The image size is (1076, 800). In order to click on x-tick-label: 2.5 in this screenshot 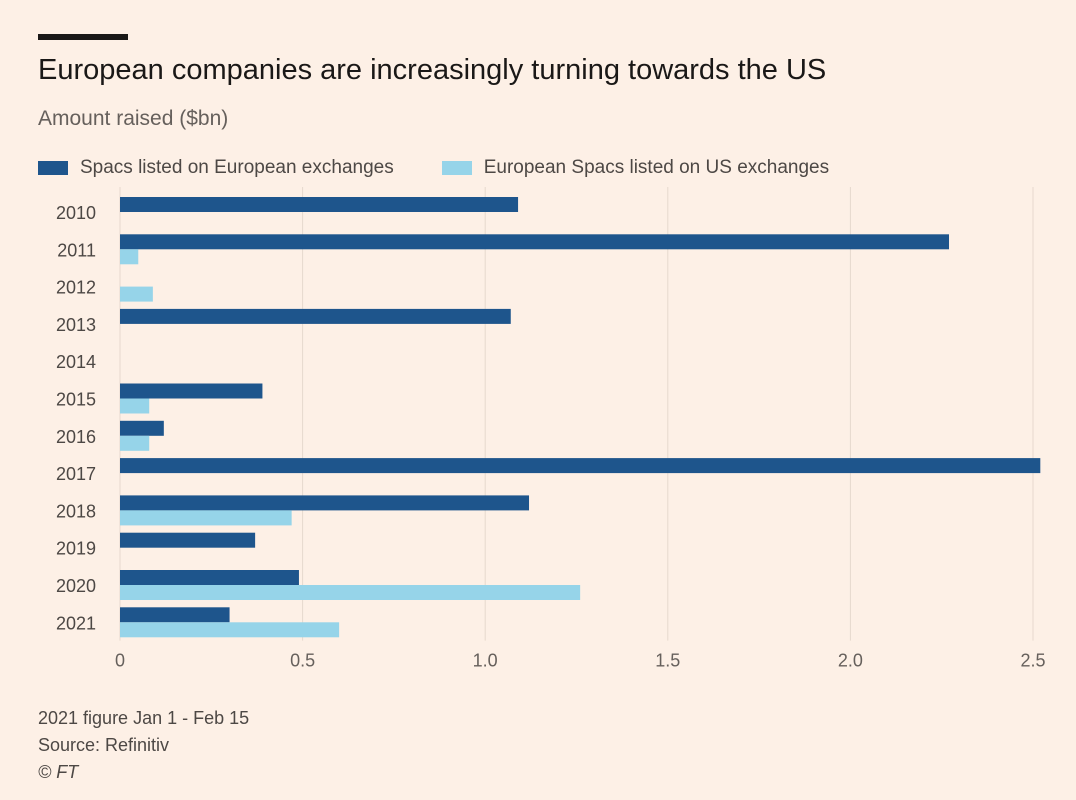, I will do `click(1032, 661)`.